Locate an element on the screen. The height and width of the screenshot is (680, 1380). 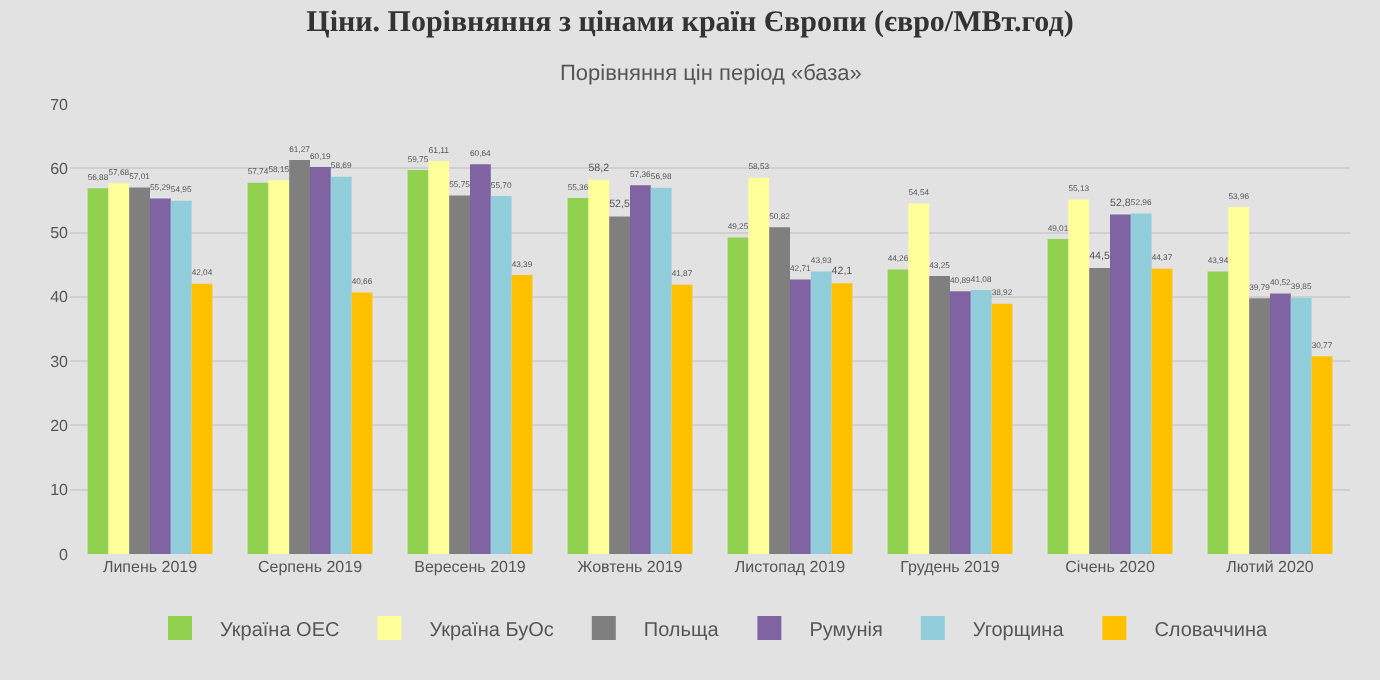
y-tick-label: 50 is located at coordinates (60, 233).